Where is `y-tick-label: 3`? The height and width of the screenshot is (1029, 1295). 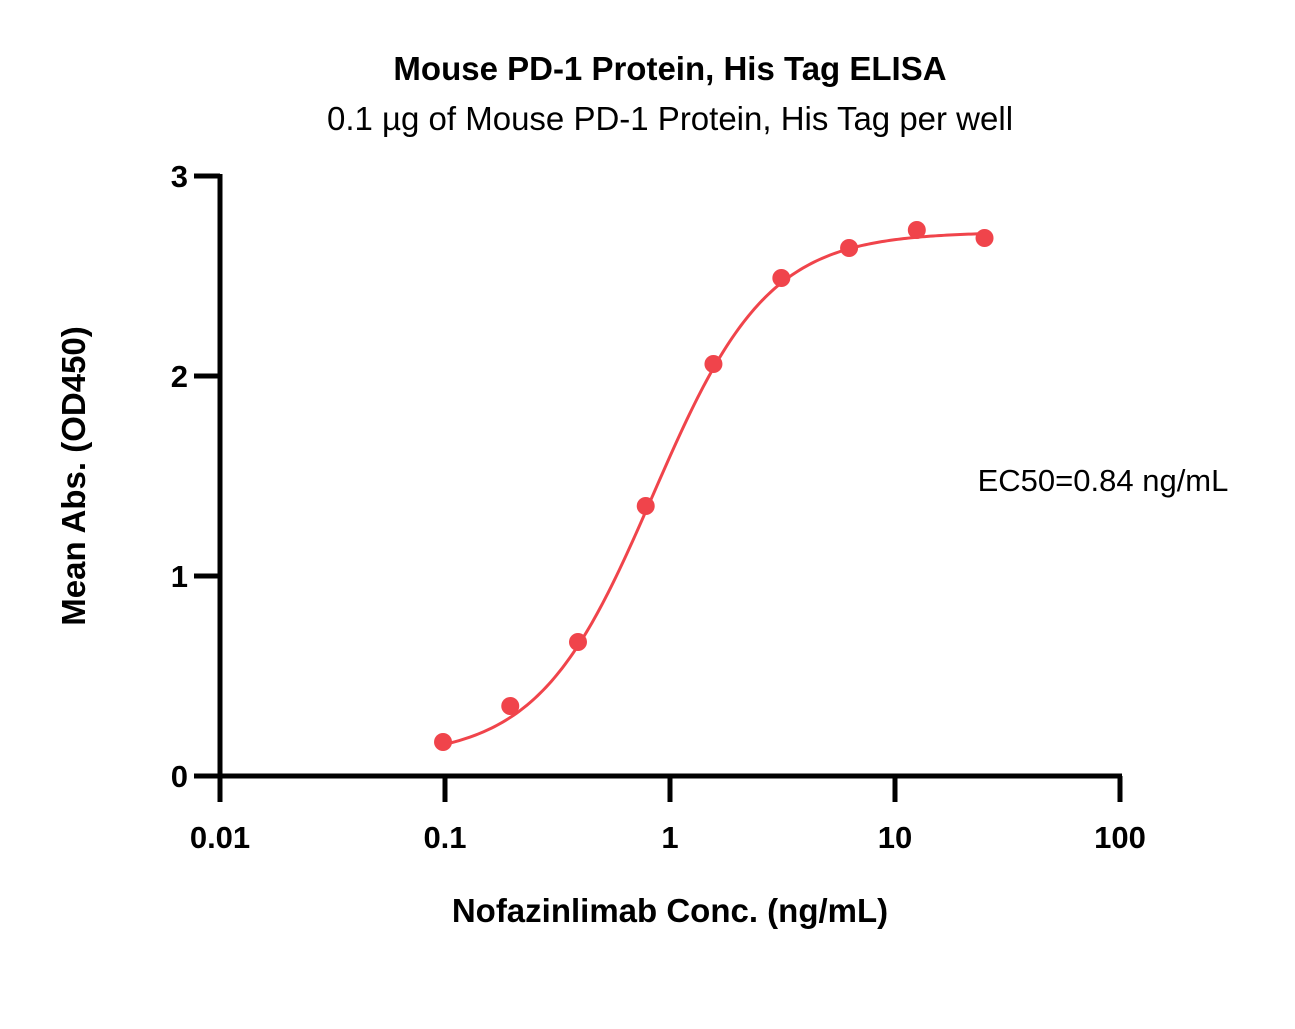 y-tick-label: 3 is located at coordinates (179, 176).